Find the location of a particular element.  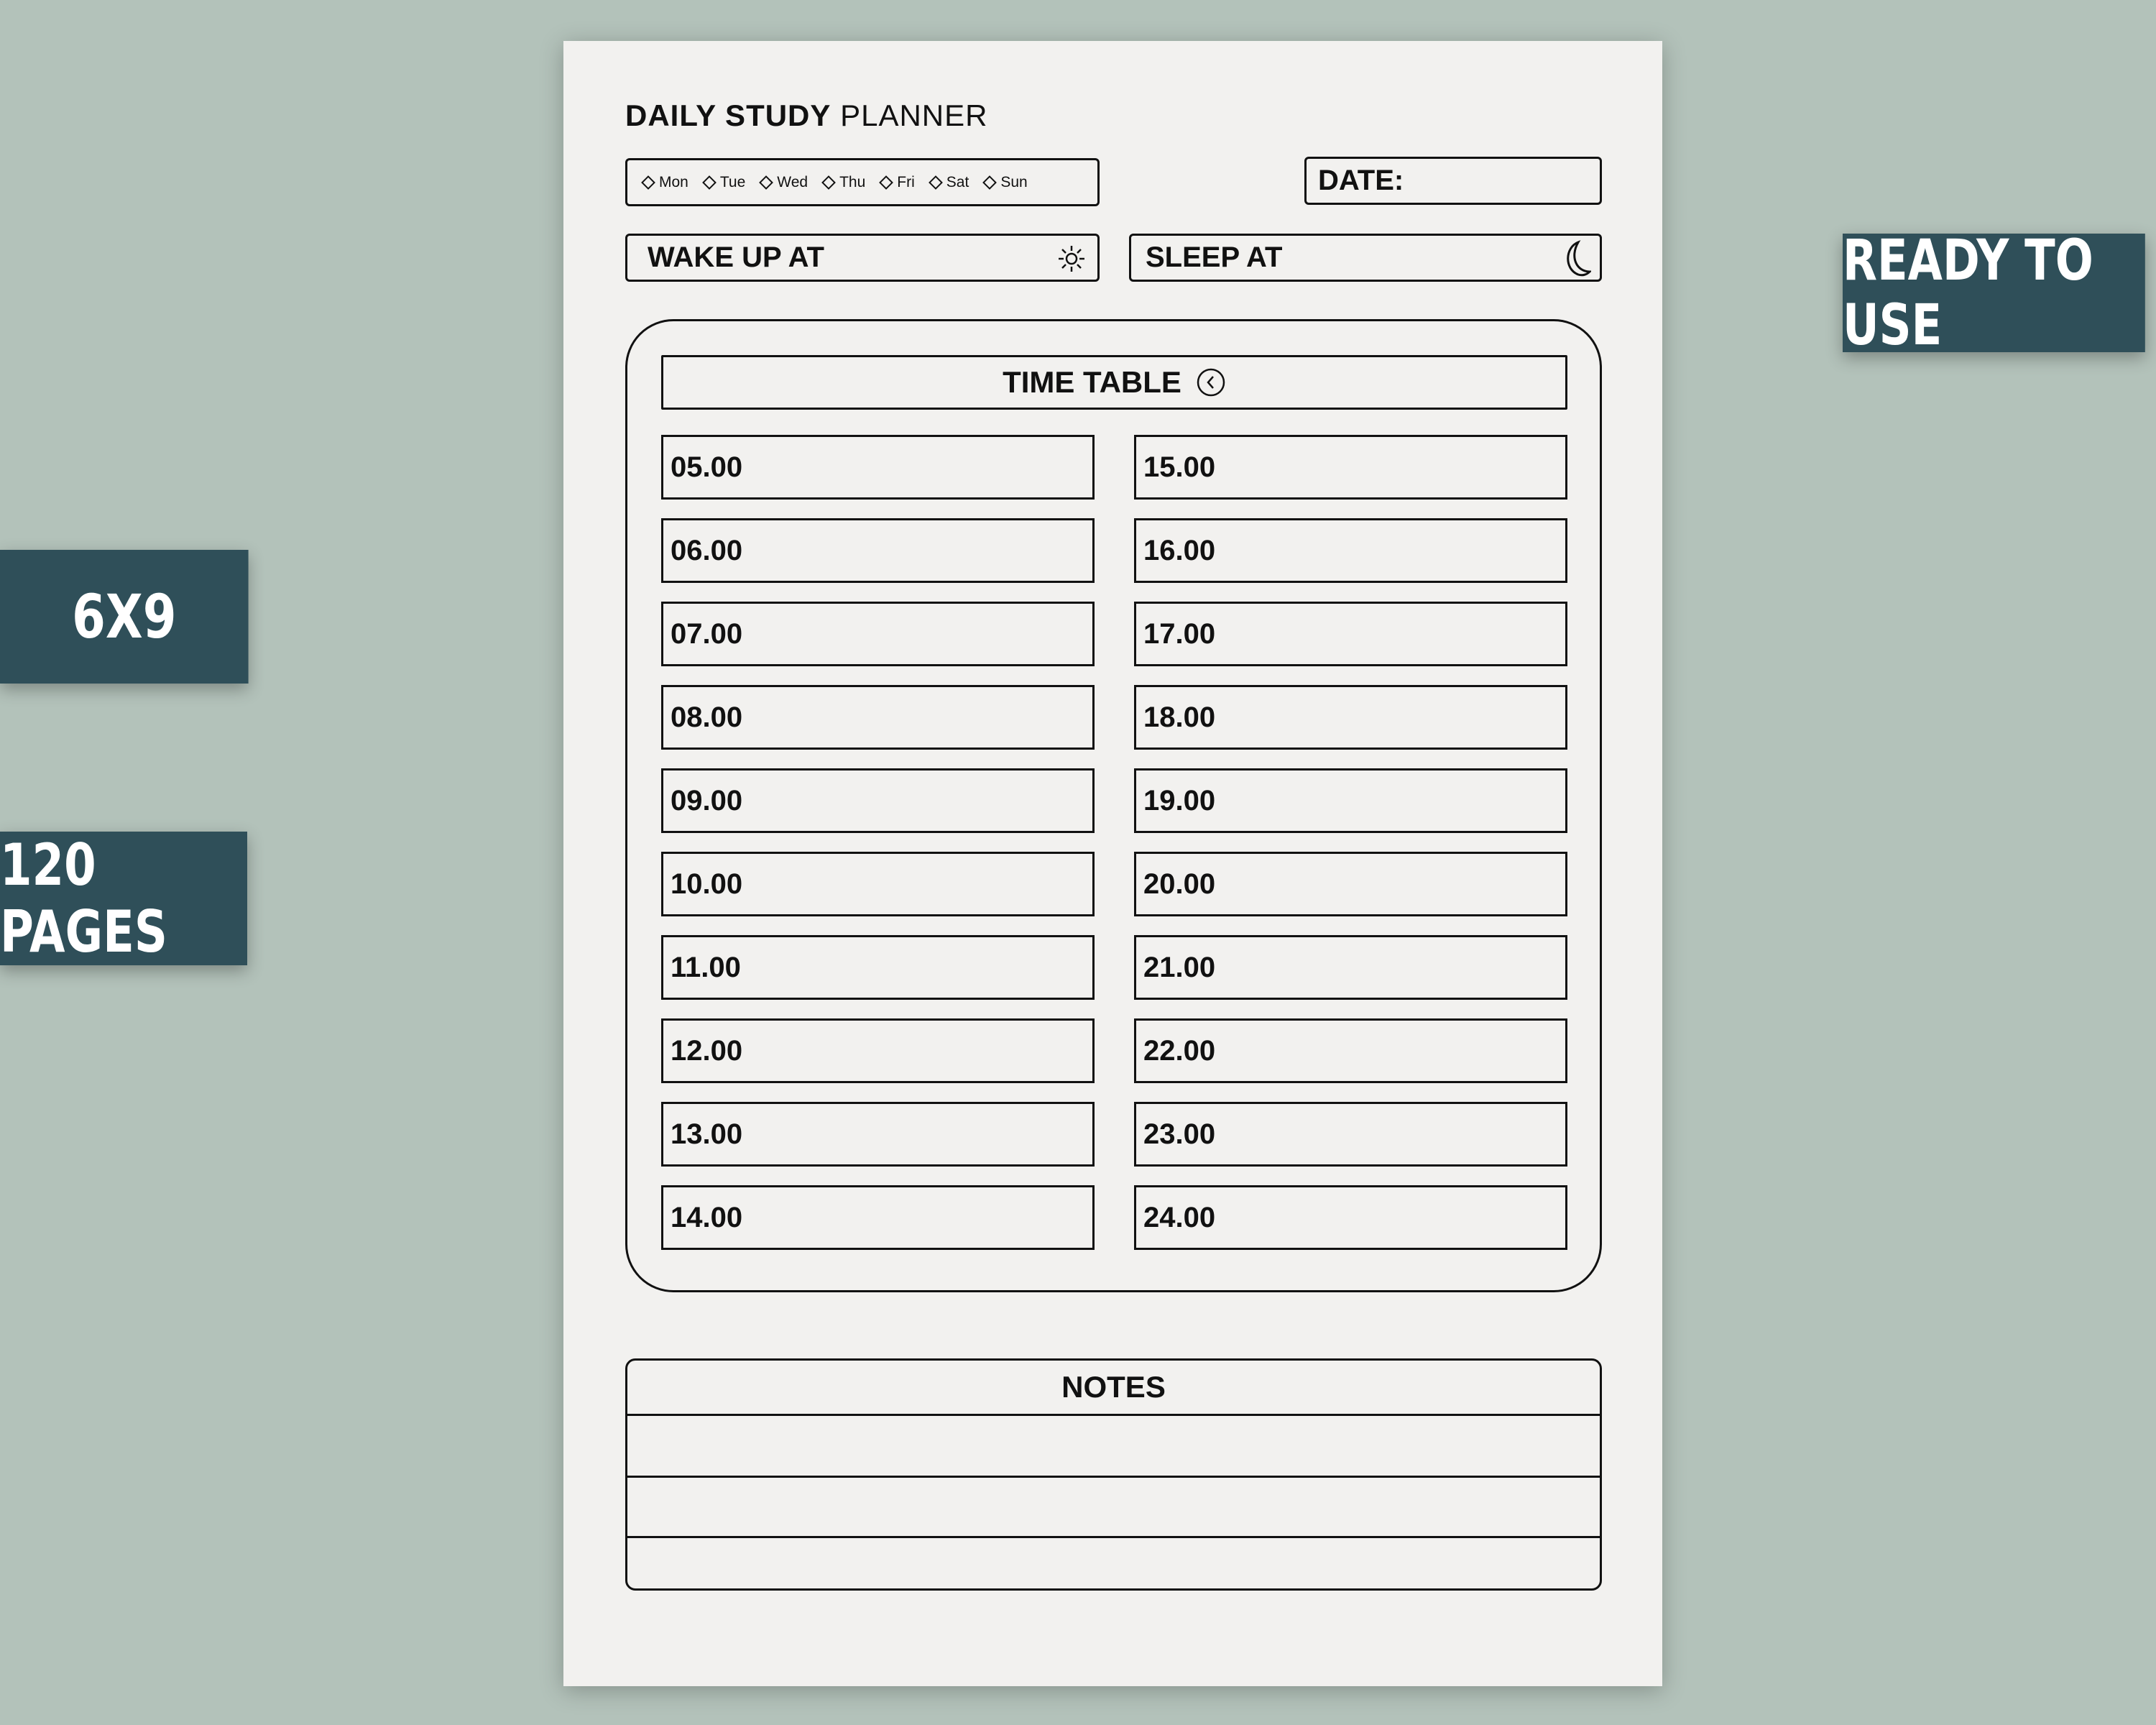

time-label: 23.00 is located at coordinates (1179, 1134).